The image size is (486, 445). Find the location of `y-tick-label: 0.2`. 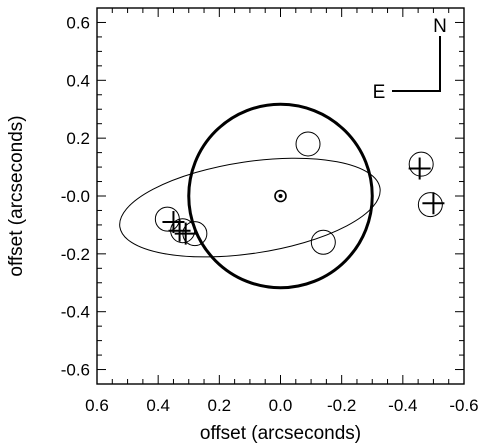

y-tick-label: 0.2 is located at coordinates (78, 138).